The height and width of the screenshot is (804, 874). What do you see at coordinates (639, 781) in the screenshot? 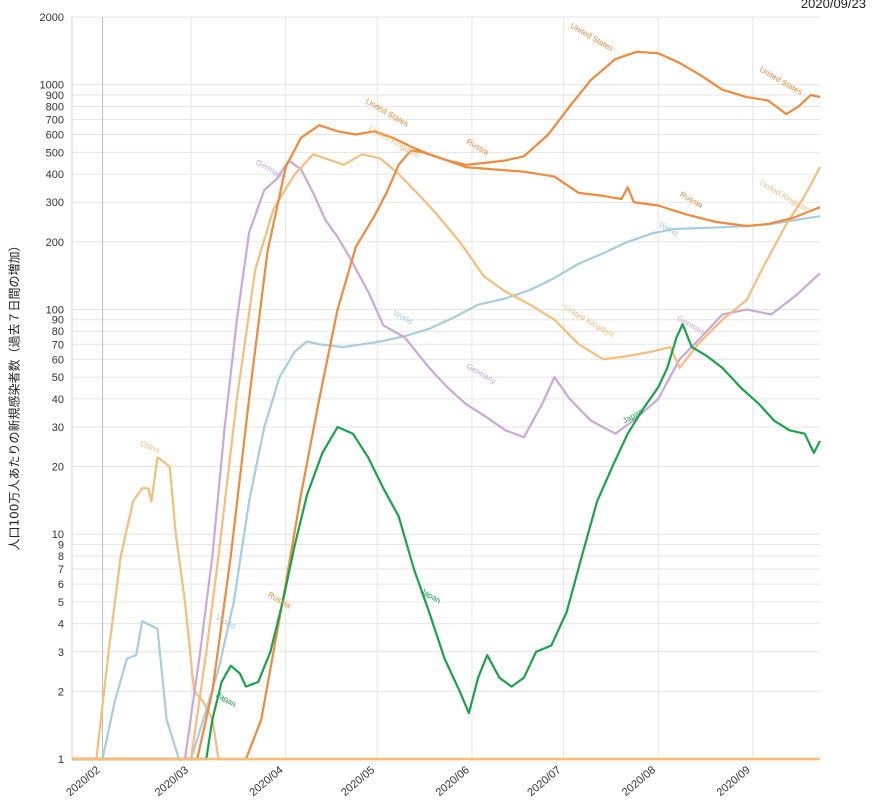
I see `x-tick-label: 2020/08` at bounding box center [639, 781].